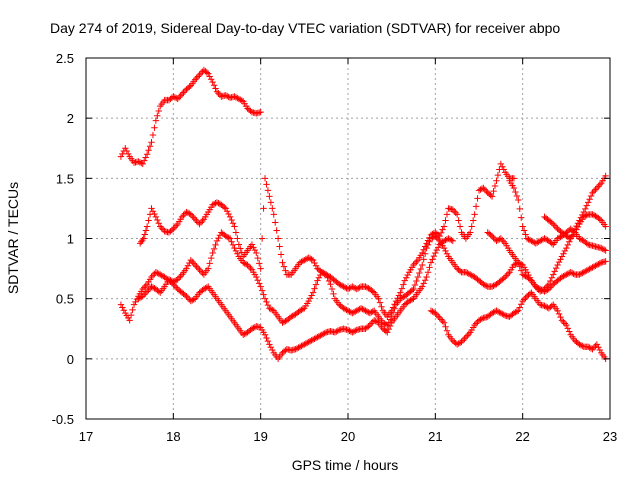 The image size is (640, 480). Describe the element at coordinates (348, 436) in the screenshot. I see `x-tick-label: 20` at that location.